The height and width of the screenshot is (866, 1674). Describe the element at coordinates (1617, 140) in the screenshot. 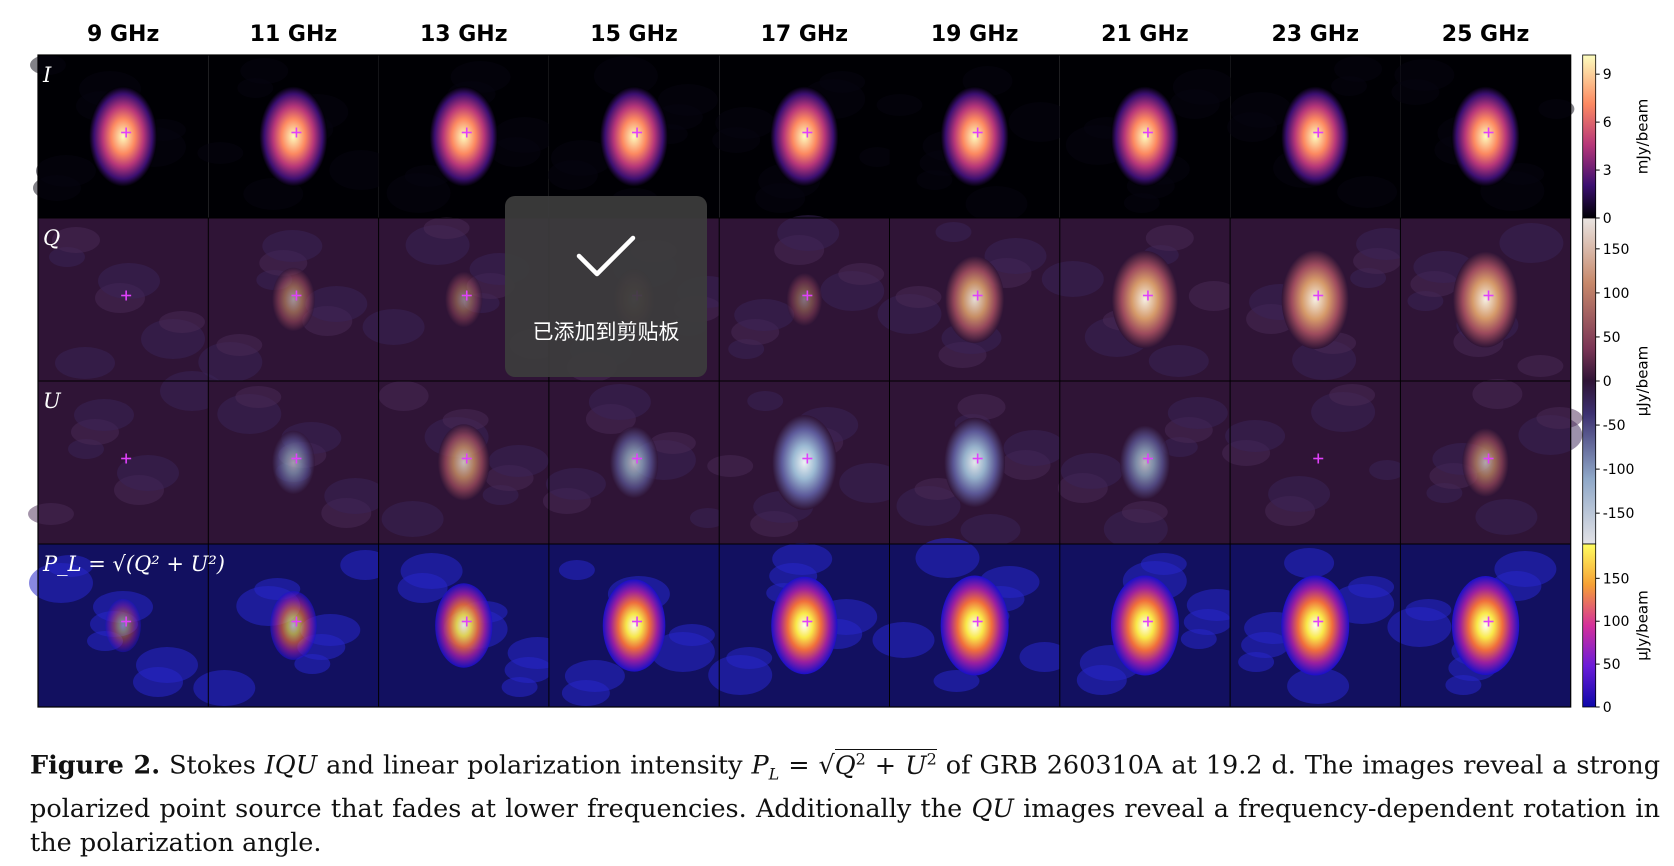

I see `colorbar-1: 9 6 3 0 mJy/beam` at that location.